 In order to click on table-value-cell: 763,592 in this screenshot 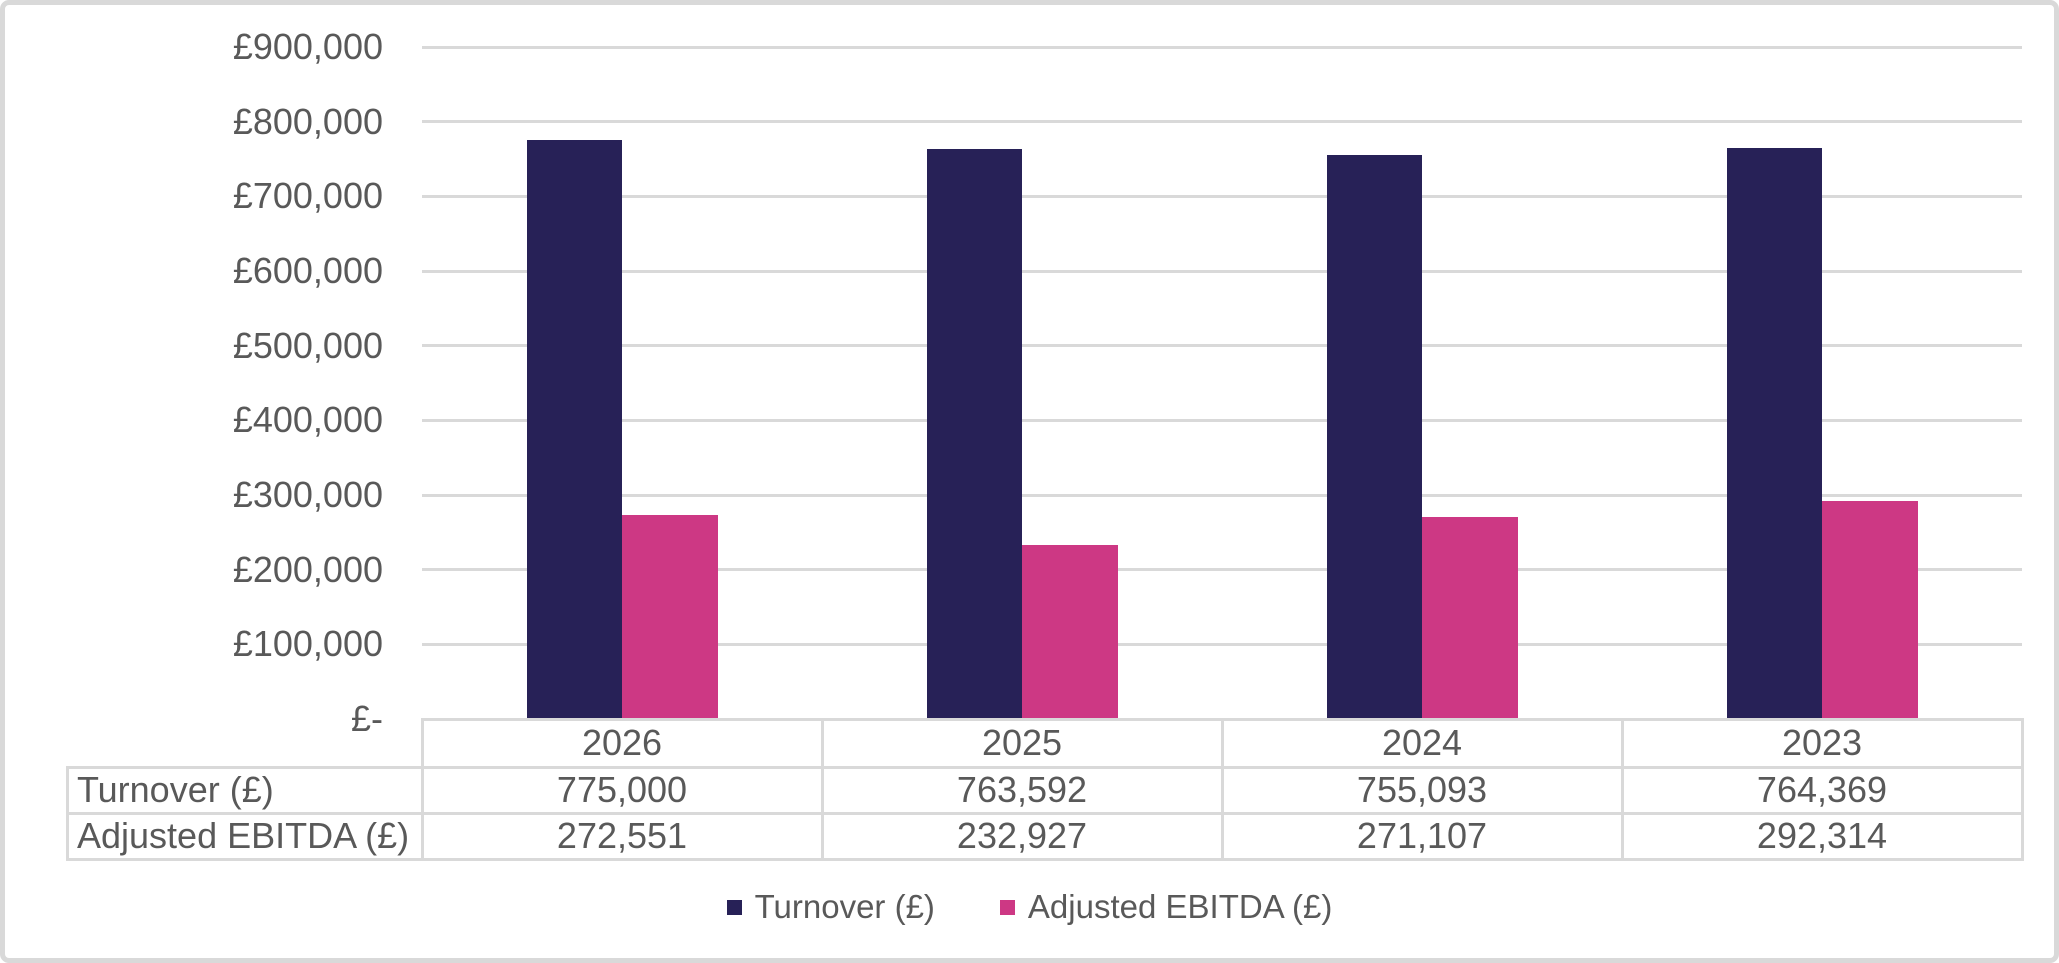, I will do `click(1022, 789)`.